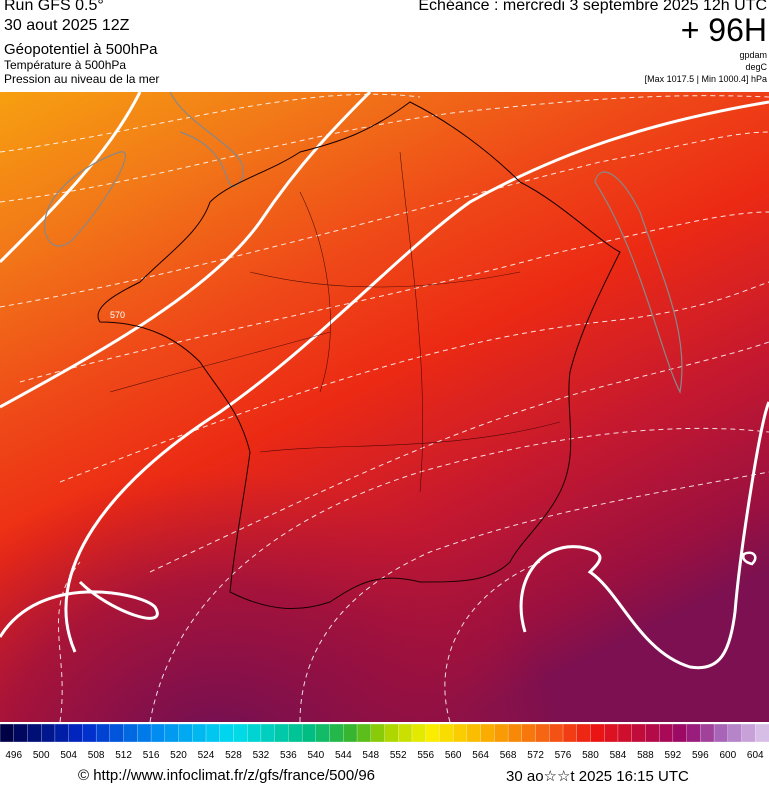 The image size is (769, 786). What do you see at coordinates (54, 7) in the screenshot?
I see `run-label: Run GFS 0.5°` at bounding box center [54, 7].